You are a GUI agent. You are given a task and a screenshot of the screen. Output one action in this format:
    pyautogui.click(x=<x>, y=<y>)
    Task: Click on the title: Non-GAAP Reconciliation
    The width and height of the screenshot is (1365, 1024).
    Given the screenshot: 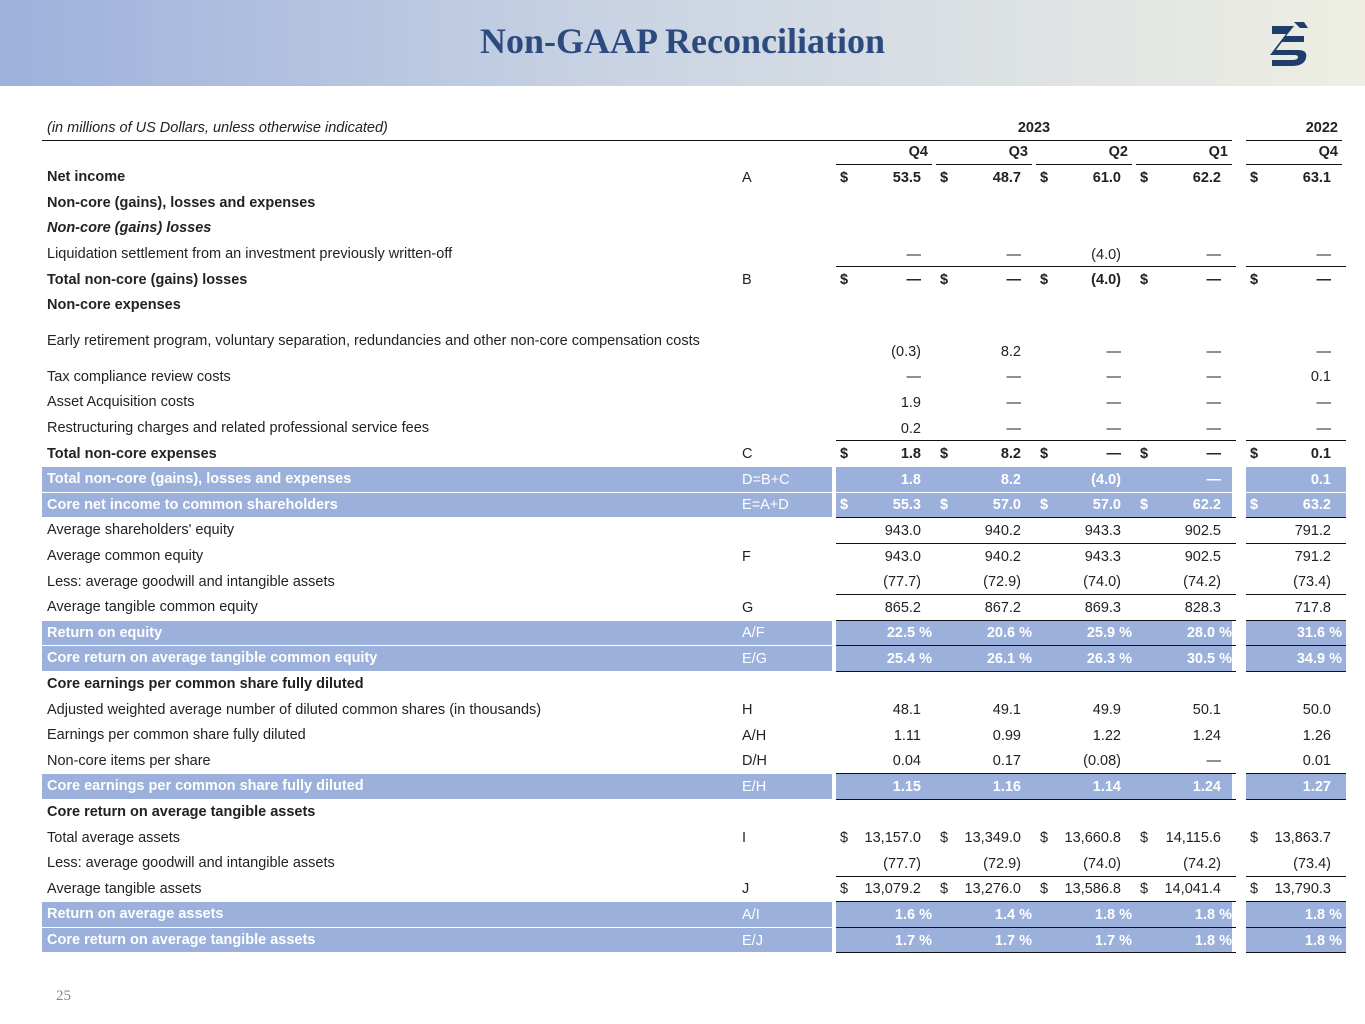 What is the action you would take?
    pyautogui.click(x=682, y=41)
    